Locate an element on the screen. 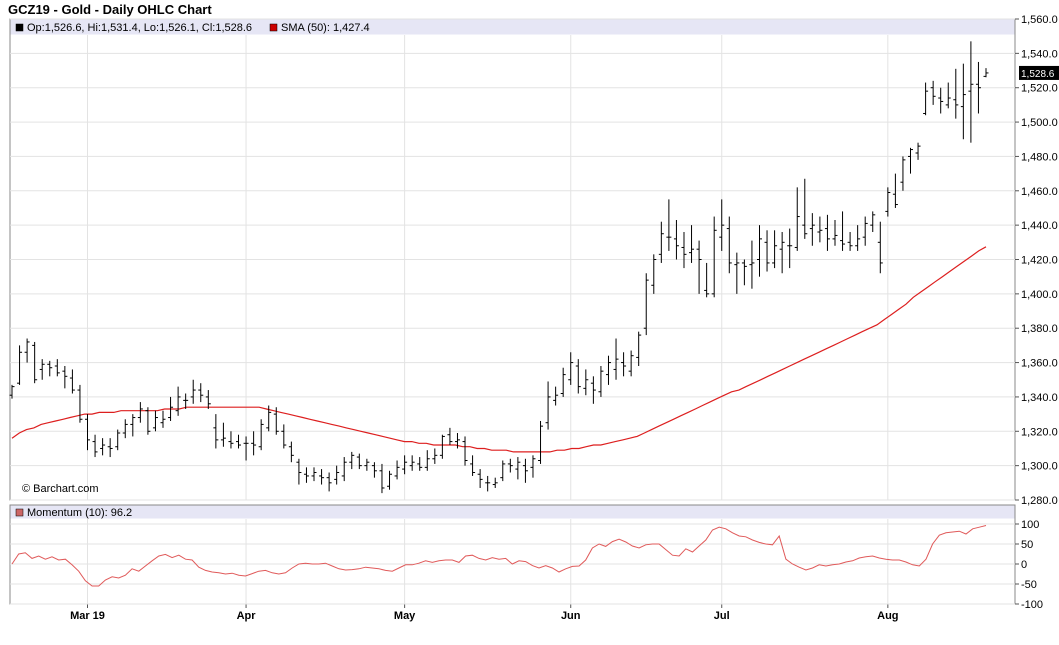 Image resolution: width=1059 pixels, height=645 pixels. price-tick-label: 1,300.0 is located at coordinates (1039, 467).